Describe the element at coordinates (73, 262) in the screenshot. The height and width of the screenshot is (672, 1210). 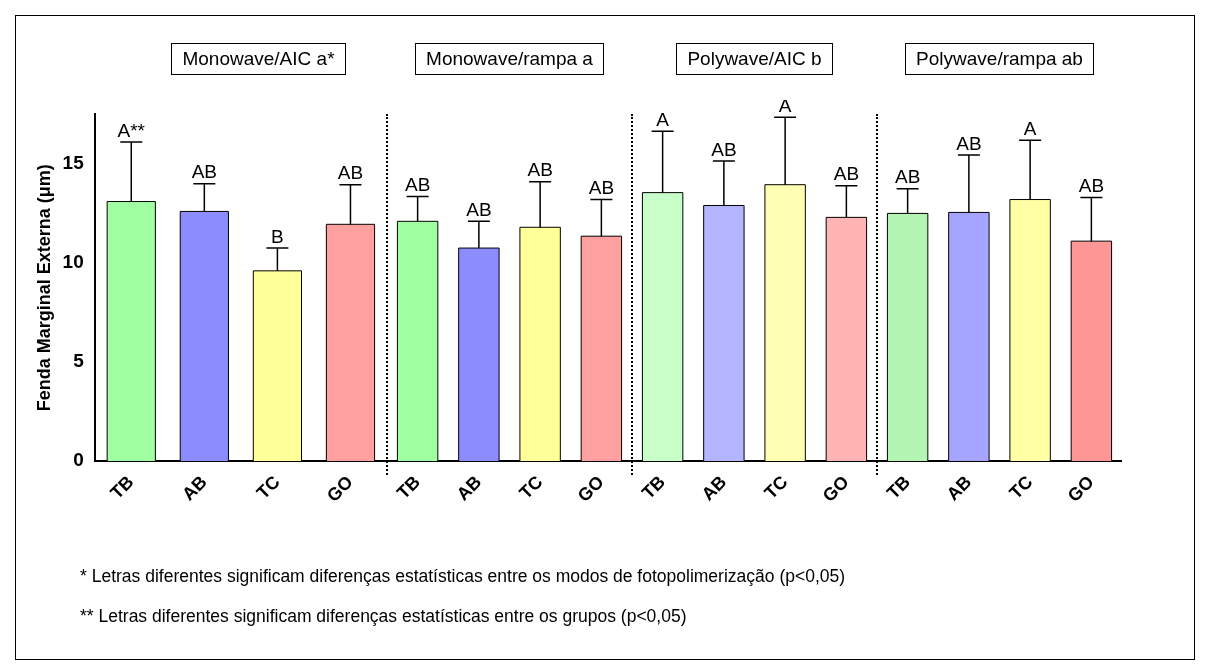
I see `y-tick-label: 10` at that location.